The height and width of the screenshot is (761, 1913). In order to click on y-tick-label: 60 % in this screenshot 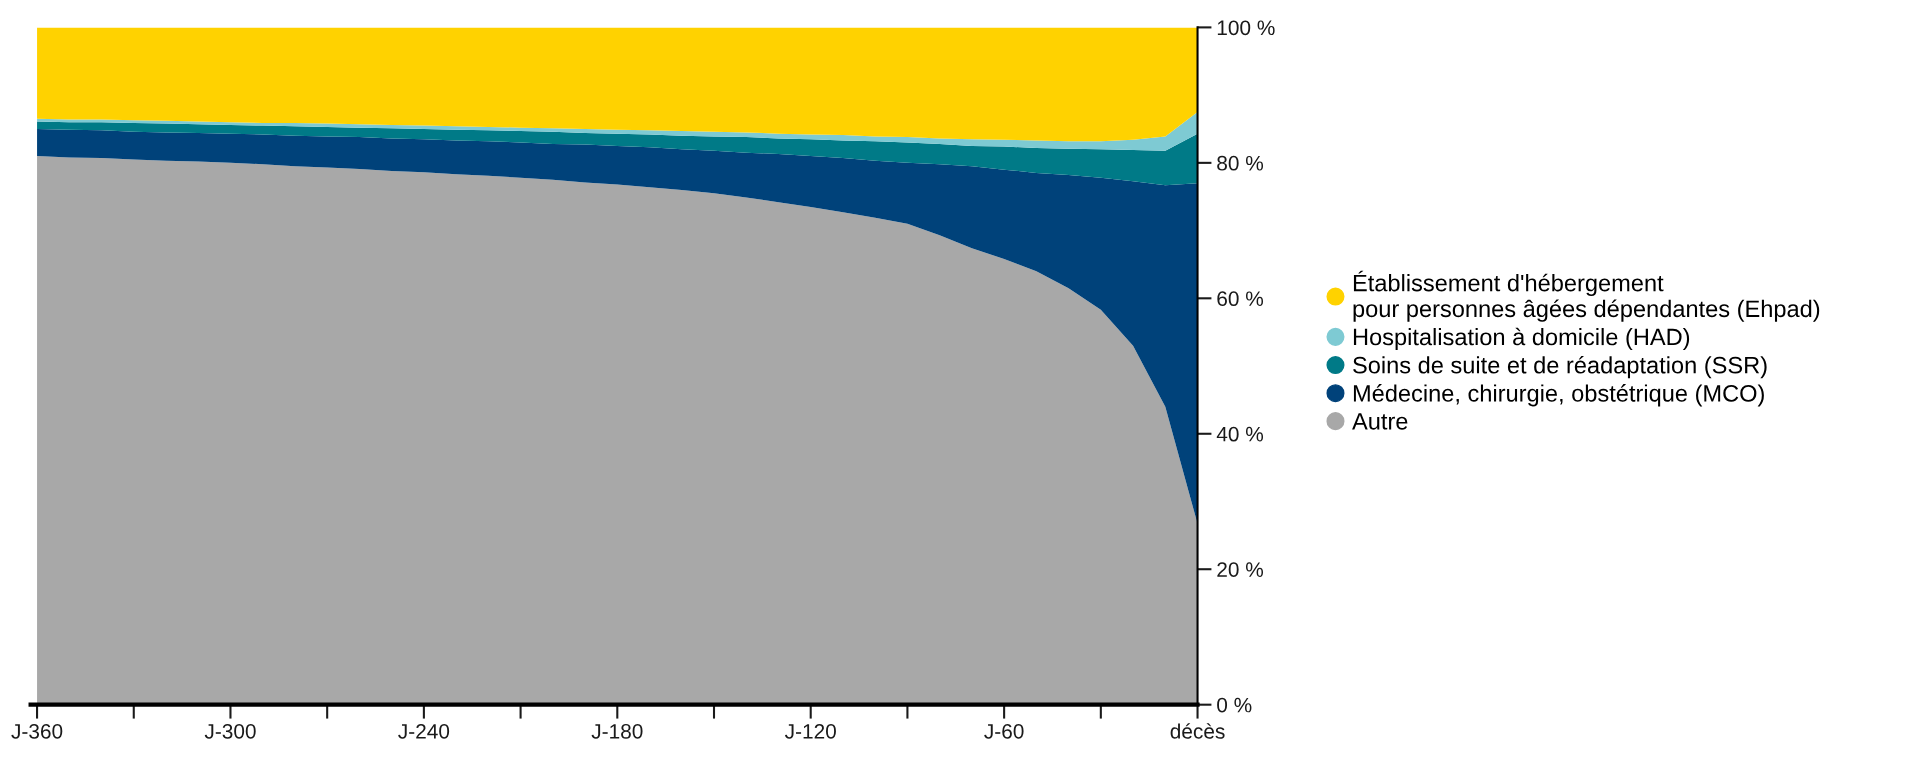, I will do `click(1240, 299)`.